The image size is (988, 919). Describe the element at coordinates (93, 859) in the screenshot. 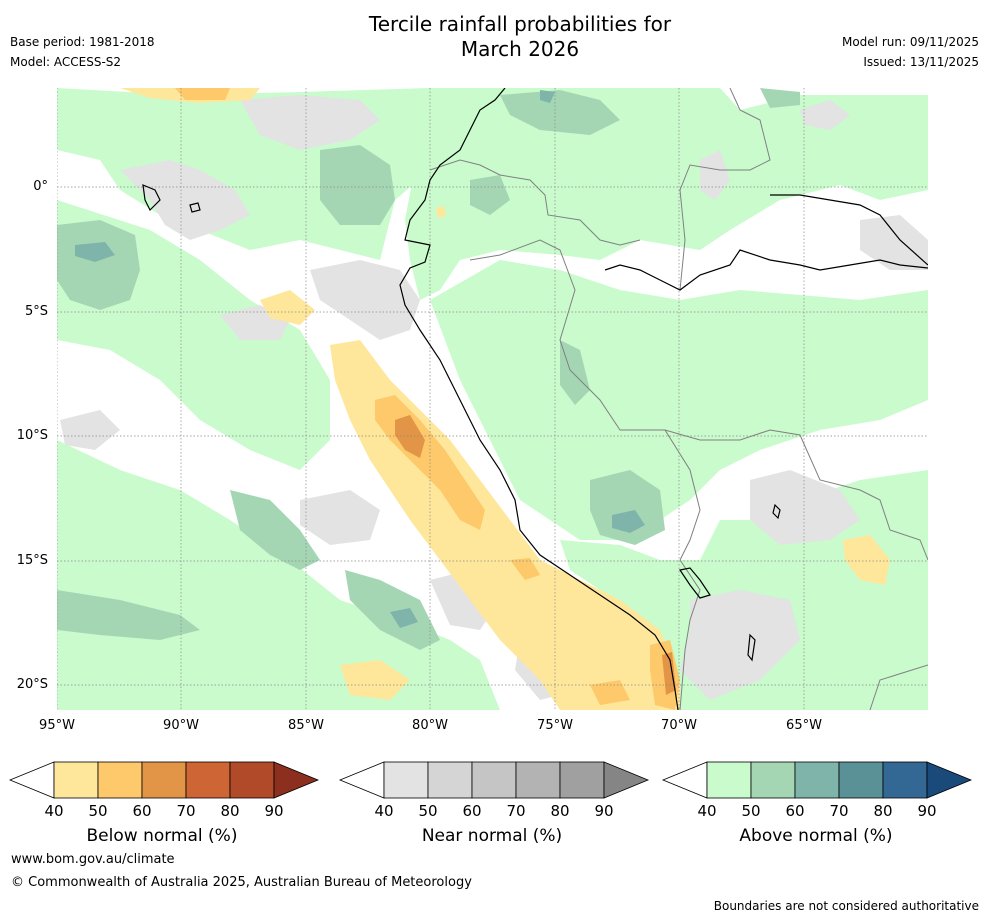

I see `footer-url-link: www.bom.gov.au/climate` at that location.